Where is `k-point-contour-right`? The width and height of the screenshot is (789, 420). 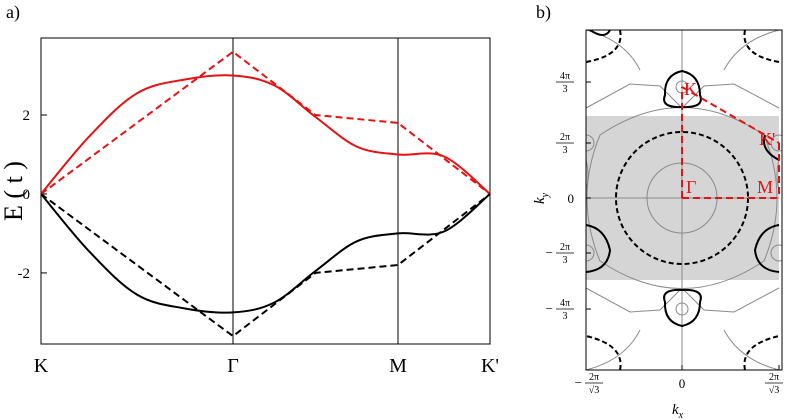
k-point-contour-right is located at coordinates (766, 248).